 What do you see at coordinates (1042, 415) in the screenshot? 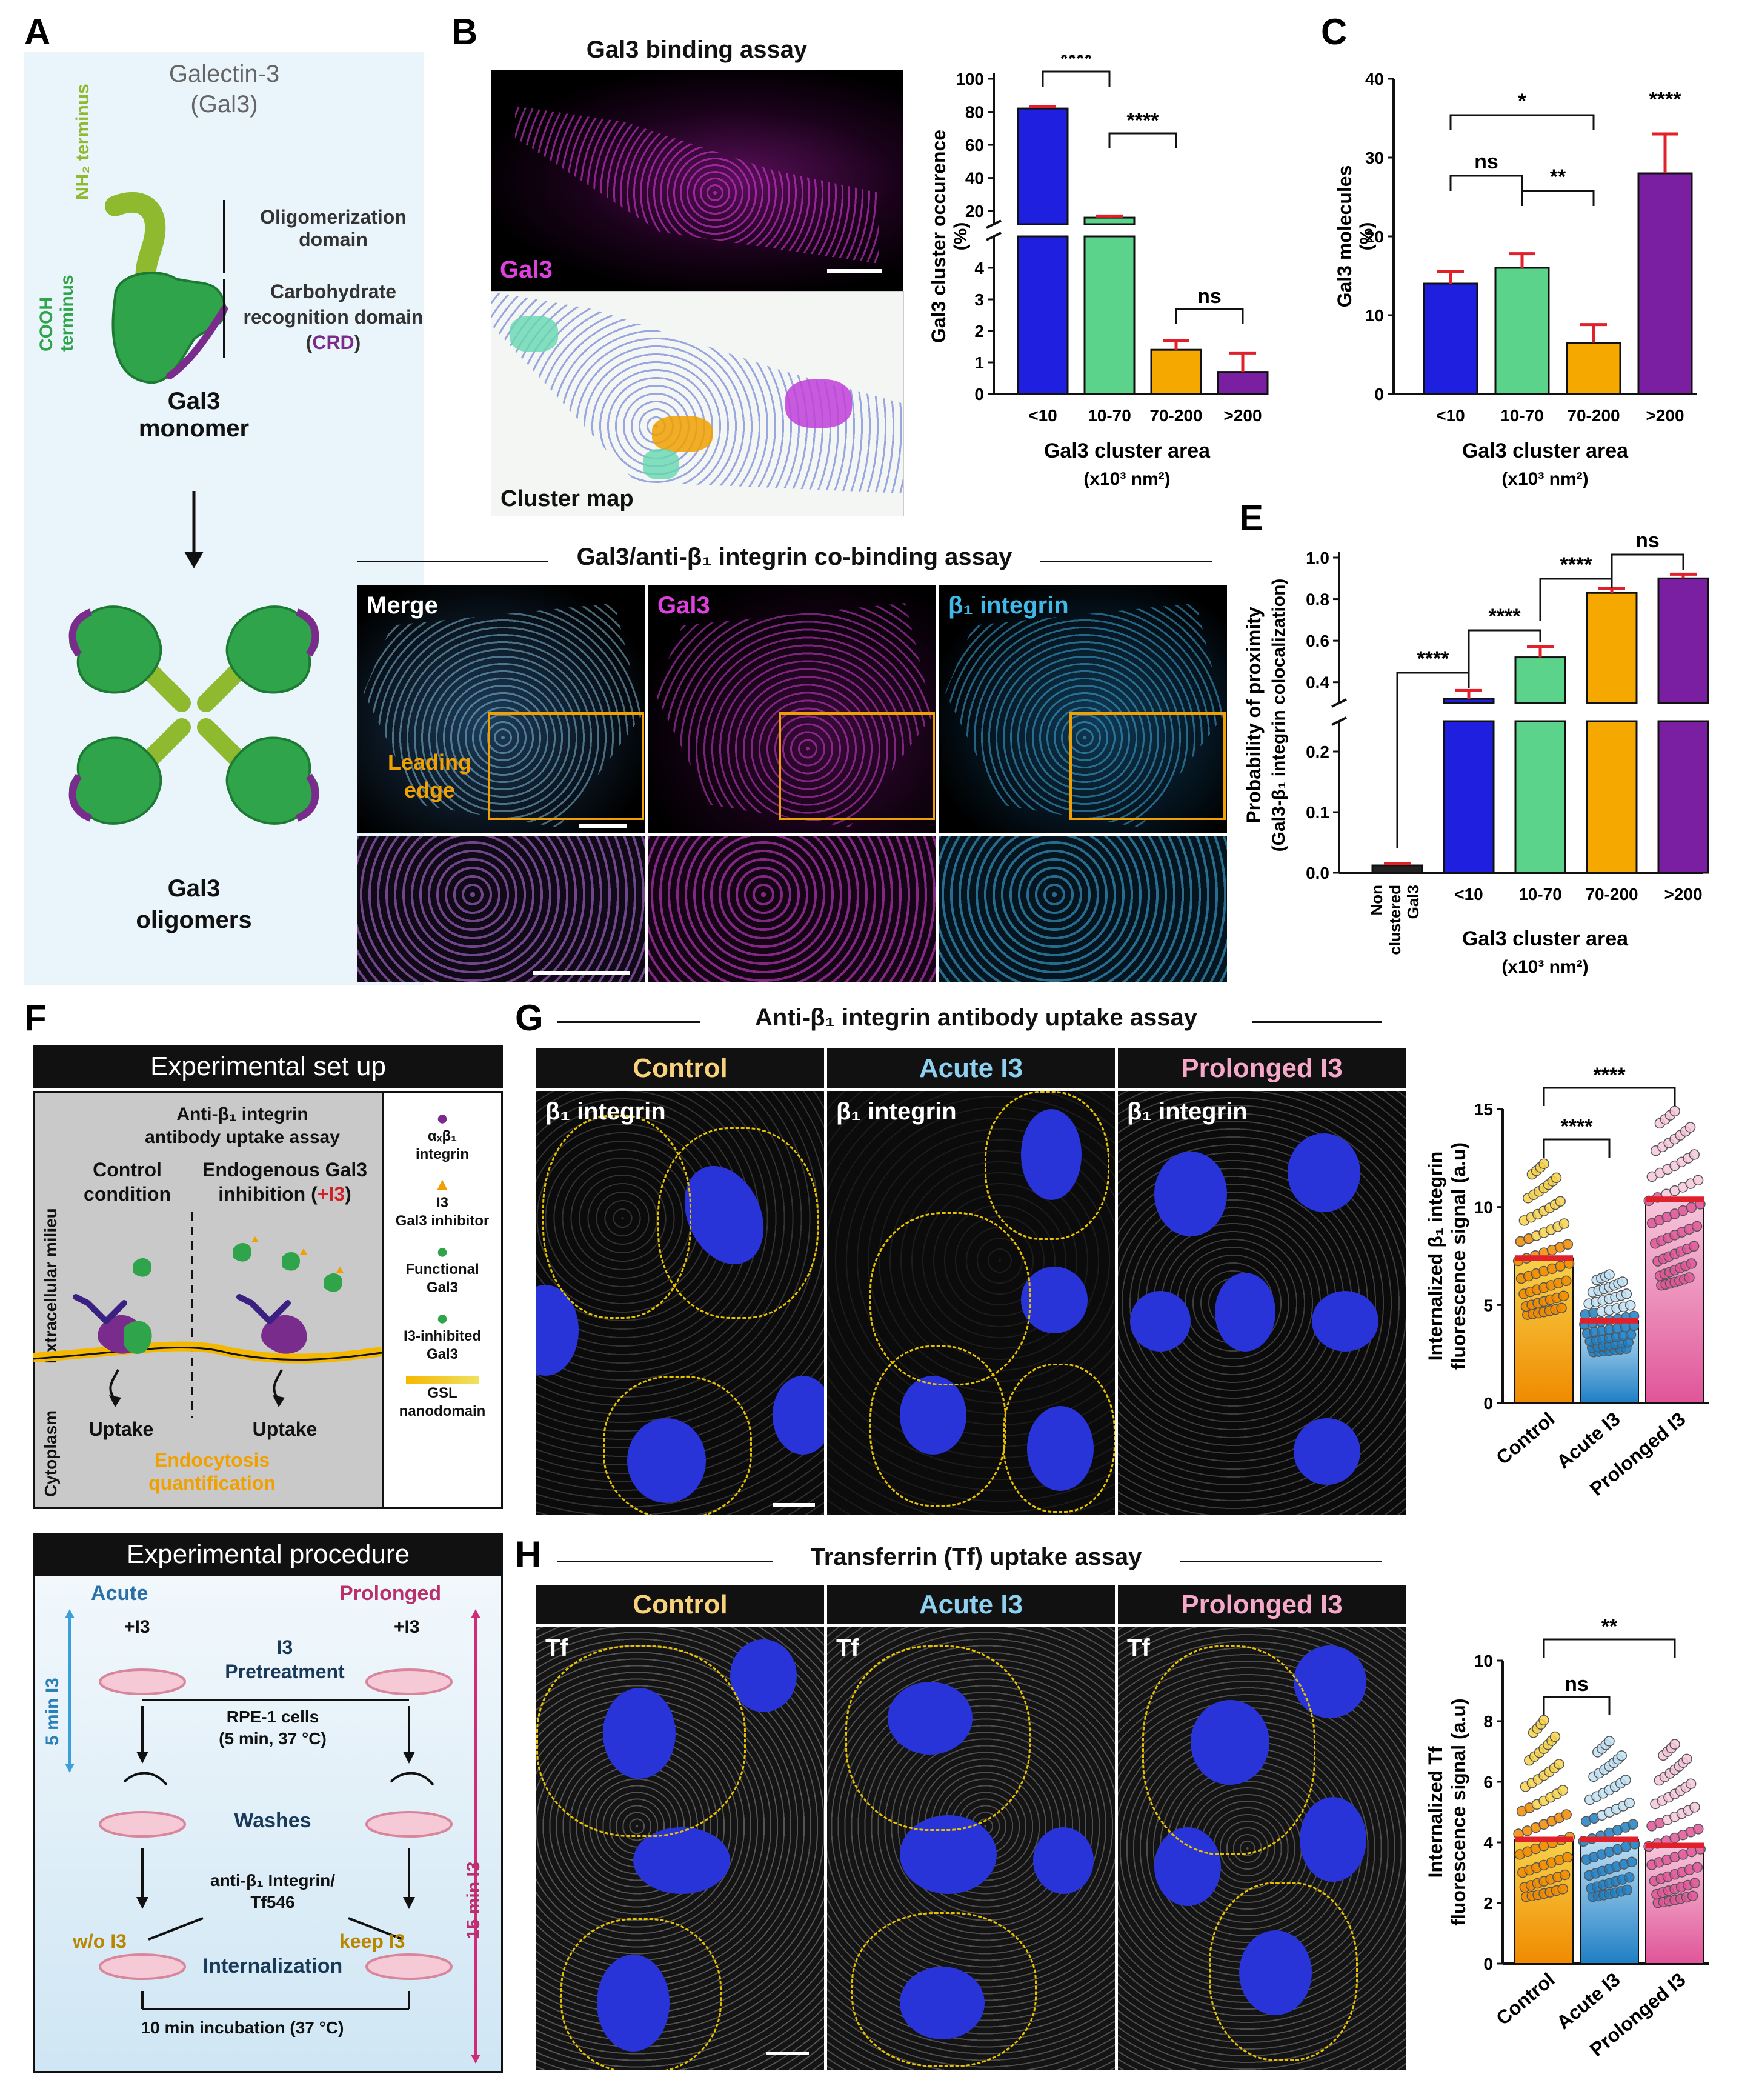
I see `x-tick-label: <10` at bounding box center [1042, 415].